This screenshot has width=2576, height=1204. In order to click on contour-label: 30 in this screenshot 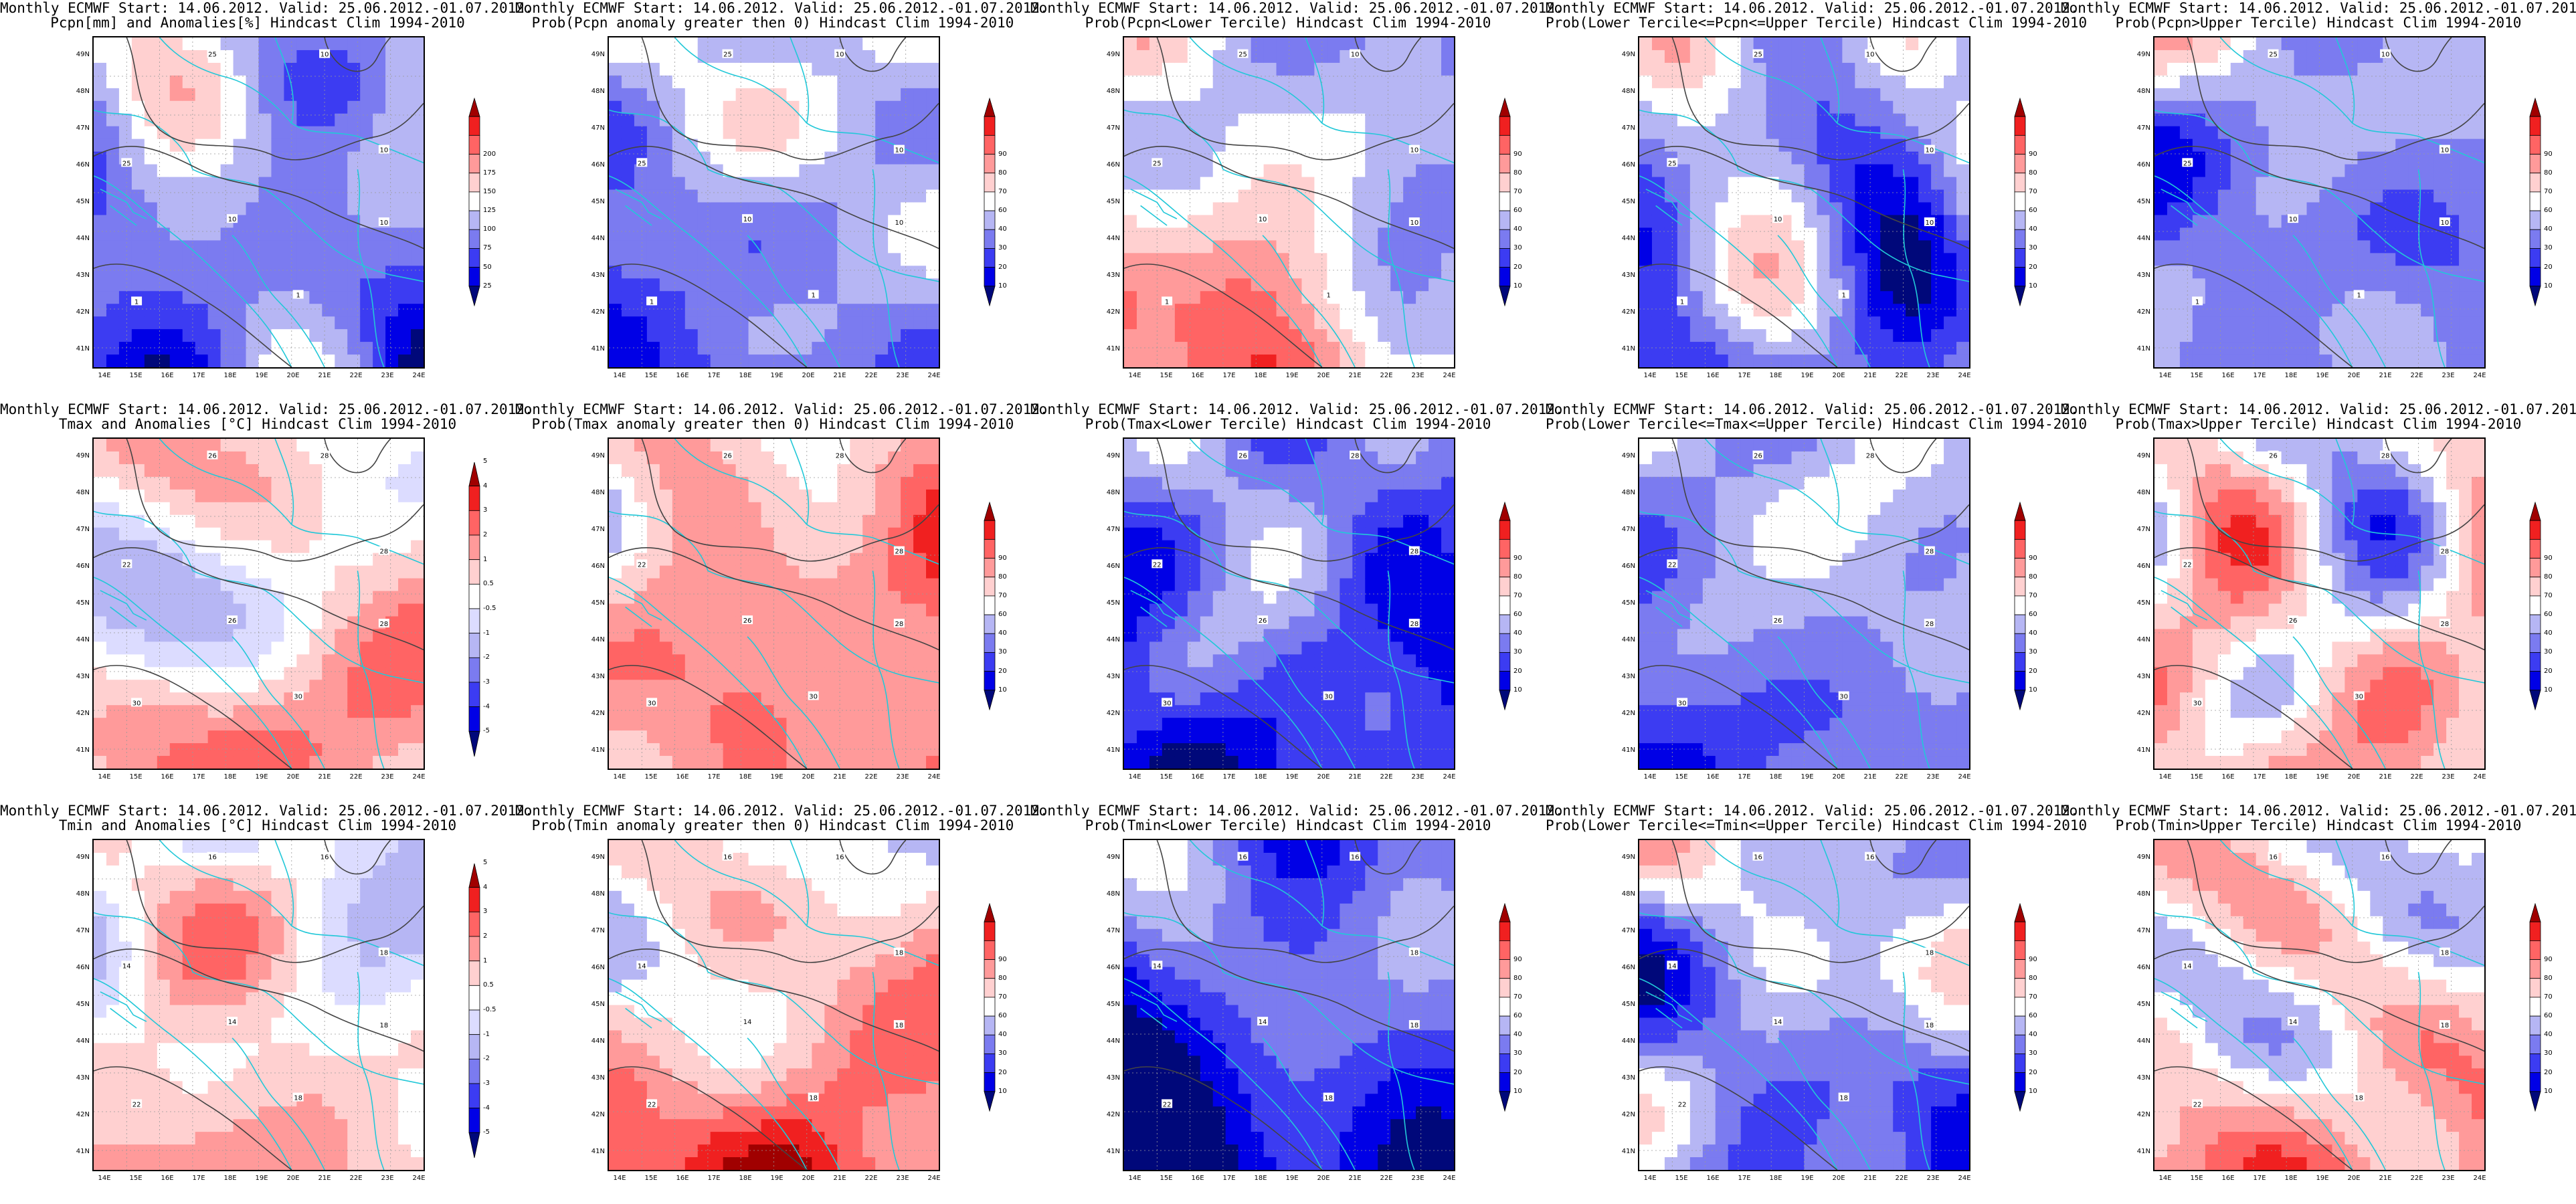, I will do `click(298, 697)`.